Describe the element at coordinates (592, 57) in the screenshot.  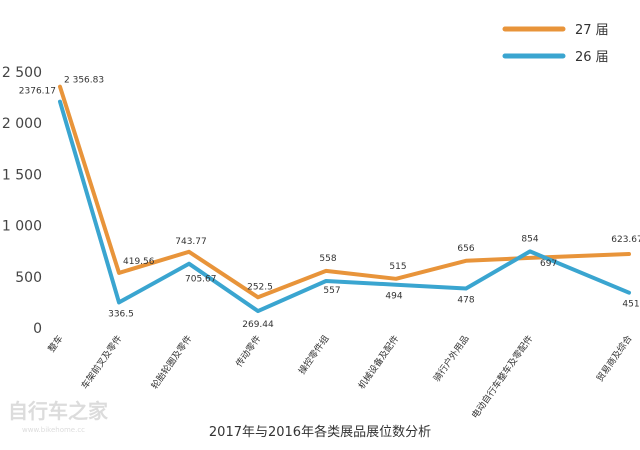
I see `legend-label-26: 26 届` at that location.